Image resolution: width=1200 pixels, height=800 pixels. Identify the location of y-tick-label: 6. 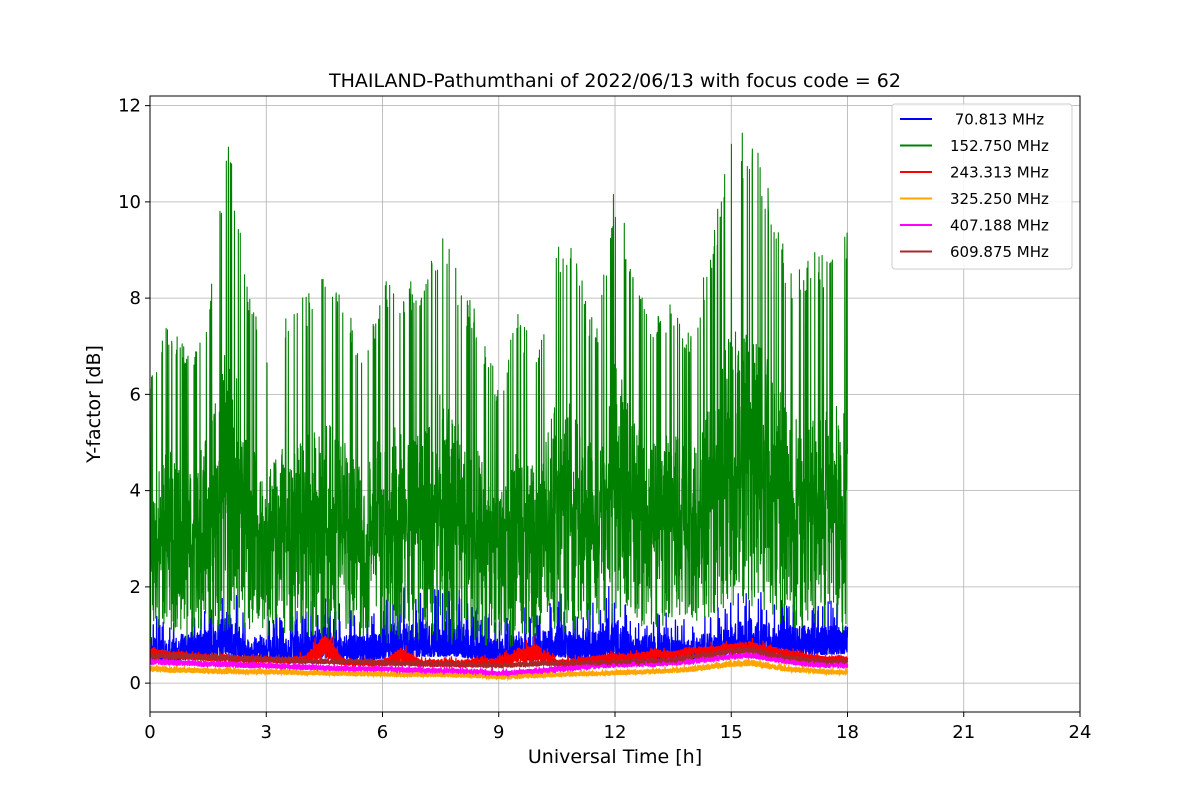
(135, 394).